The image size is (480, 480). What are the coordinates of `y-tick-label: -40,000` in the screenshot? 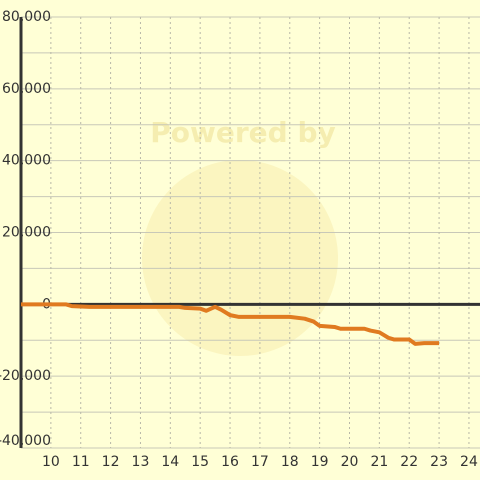 It's located at (25, 441).